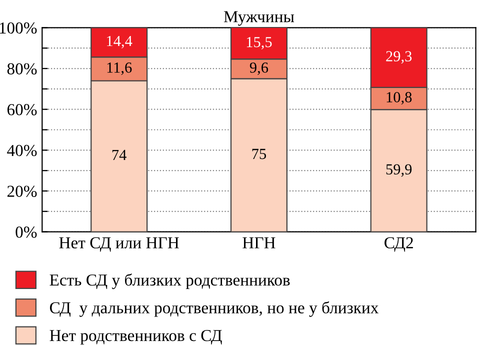  I want to click on chart-title: Мужчины, so click(259, 18).